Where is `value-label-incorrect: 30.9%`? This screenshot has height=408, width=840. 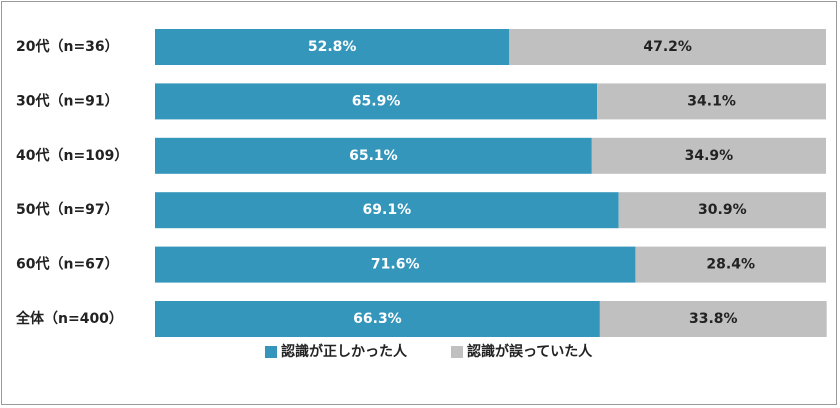
value-label-incorrect: 30.9% is located at coordinates (722, 210).